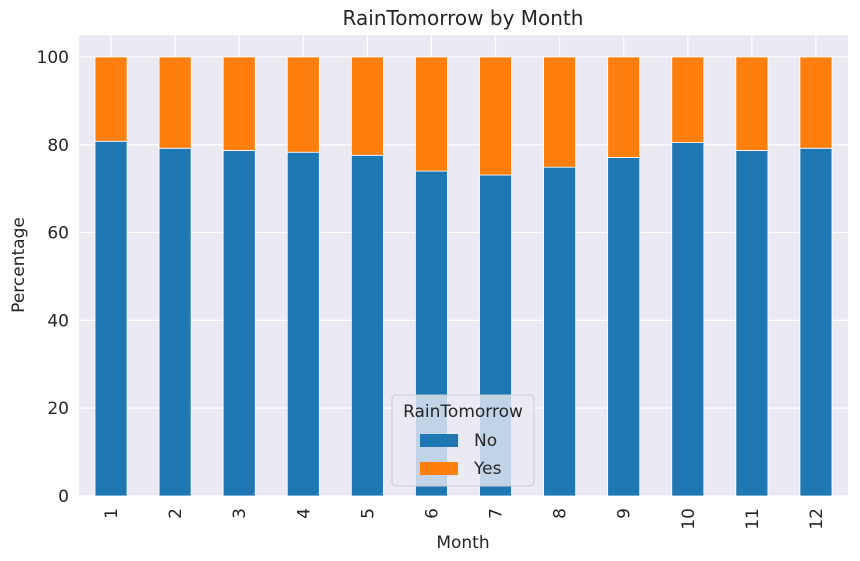 This screenshot has width=860, height=561. I want to click on y-tick-label: 80, so click(58, 146).